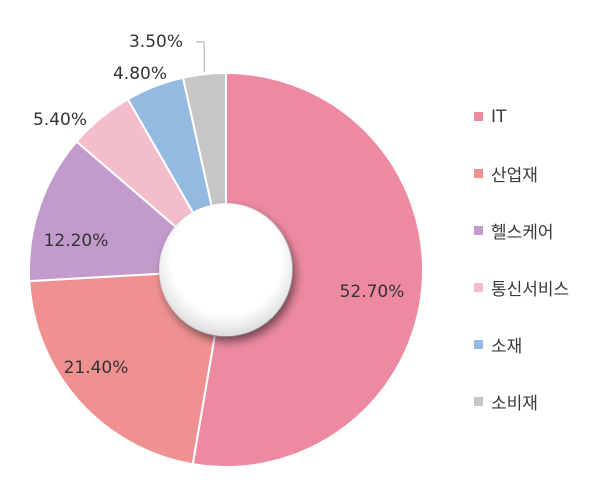 This screenshot has height=487, width=600. I want to click on data-label-5: 4.80%, so click(140, 74).